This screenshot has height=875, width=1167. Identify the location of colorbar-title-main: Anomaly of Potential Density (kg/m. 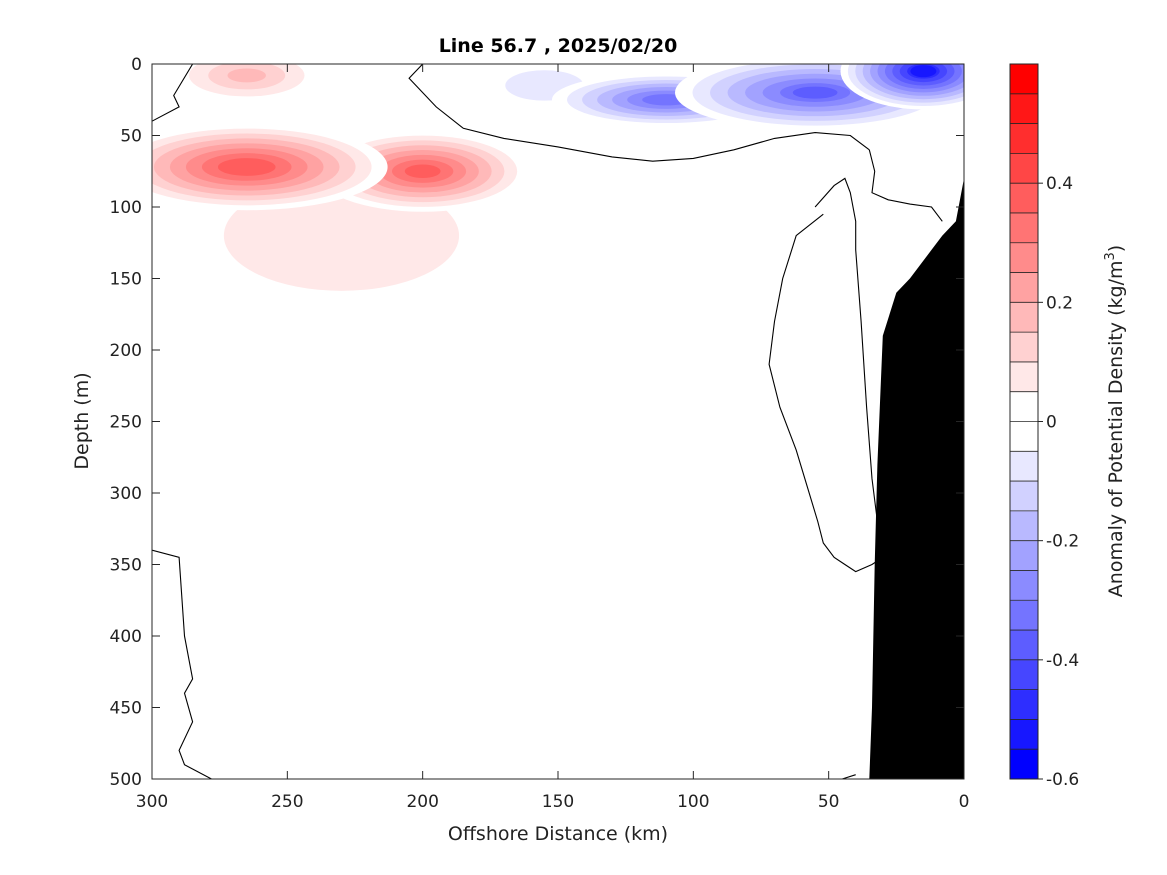
(1116, 429).